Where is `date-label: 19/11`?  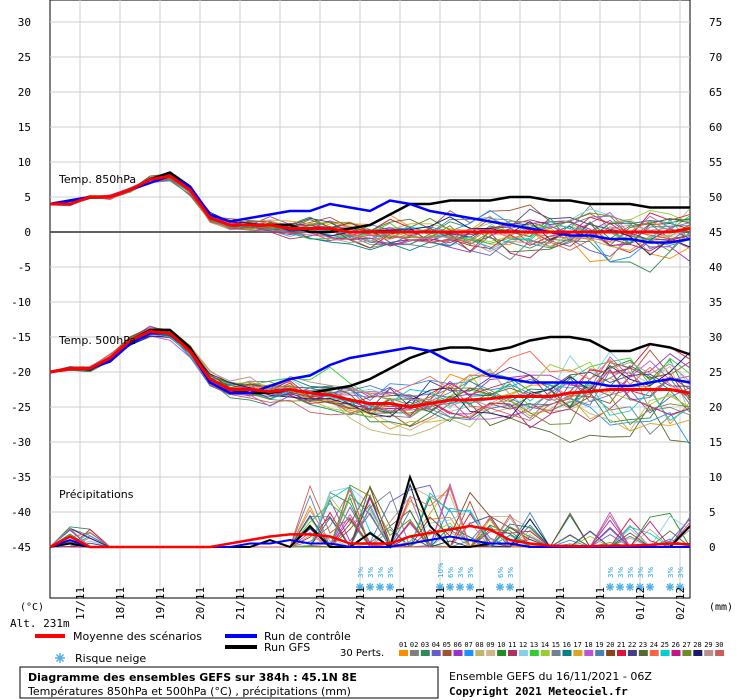
date-label: 19/11 is located at coordinates (160, 603).